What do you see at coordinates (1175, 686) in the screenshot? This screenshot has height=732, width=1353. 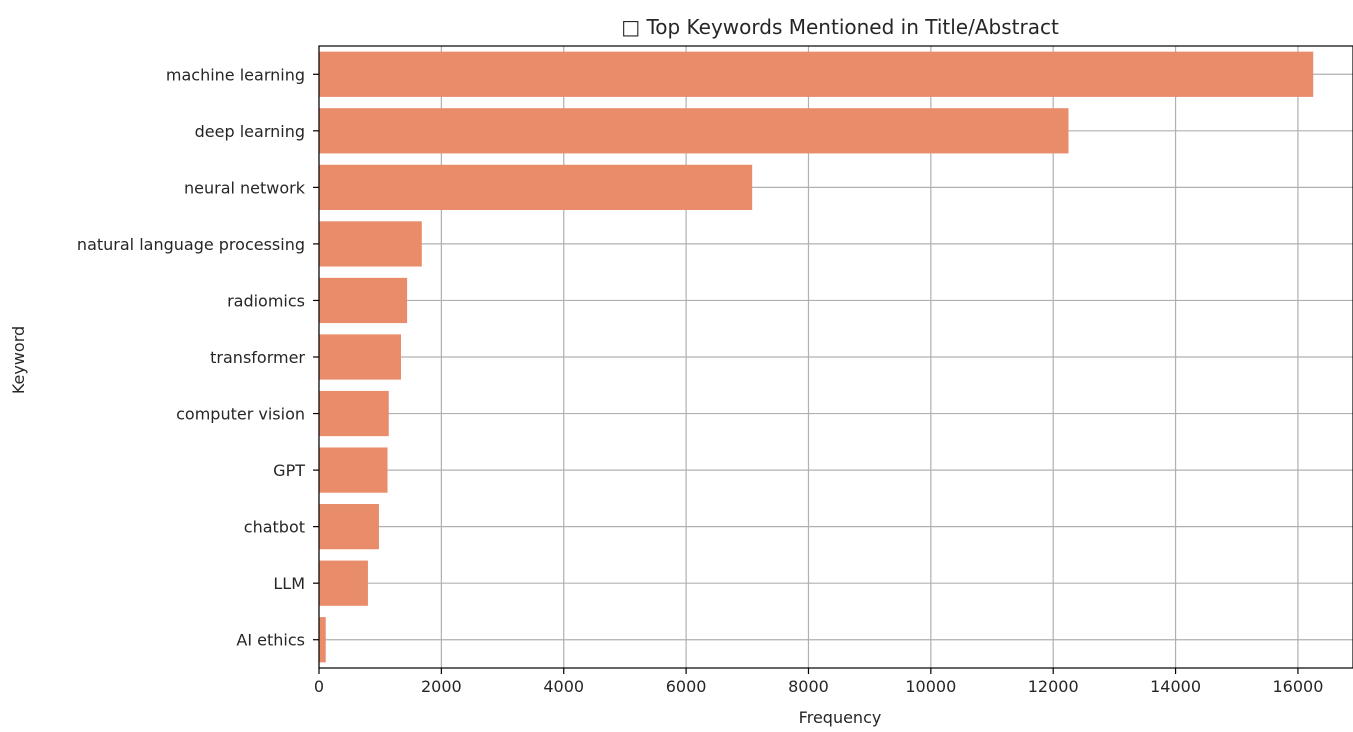 I see `x-tick-label: 14000` at bounding box center [1175, 686].